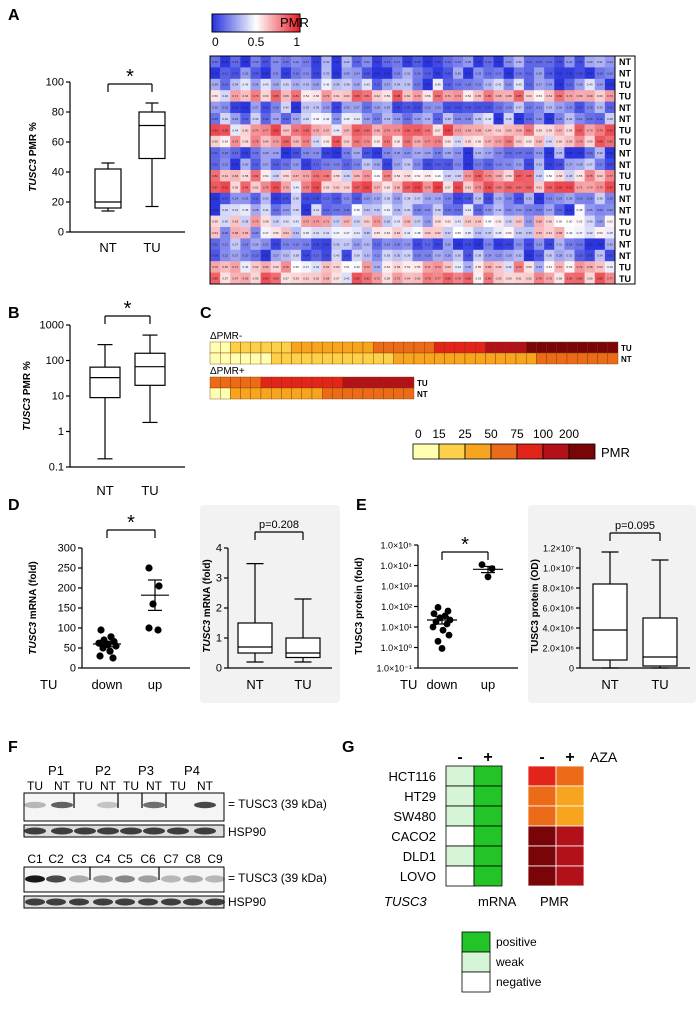 Image resolution: width=700 pixels, height=1014 pixels. Describe the element at coordinates (458, 244) in the screenshot. I see `heatmap-cell-value: 0.00` at that location.